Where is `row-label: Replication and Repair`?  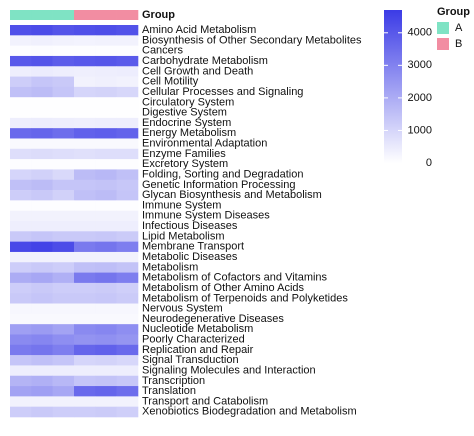
row-label: Replication and Repair is located at coordinates (198, 350).